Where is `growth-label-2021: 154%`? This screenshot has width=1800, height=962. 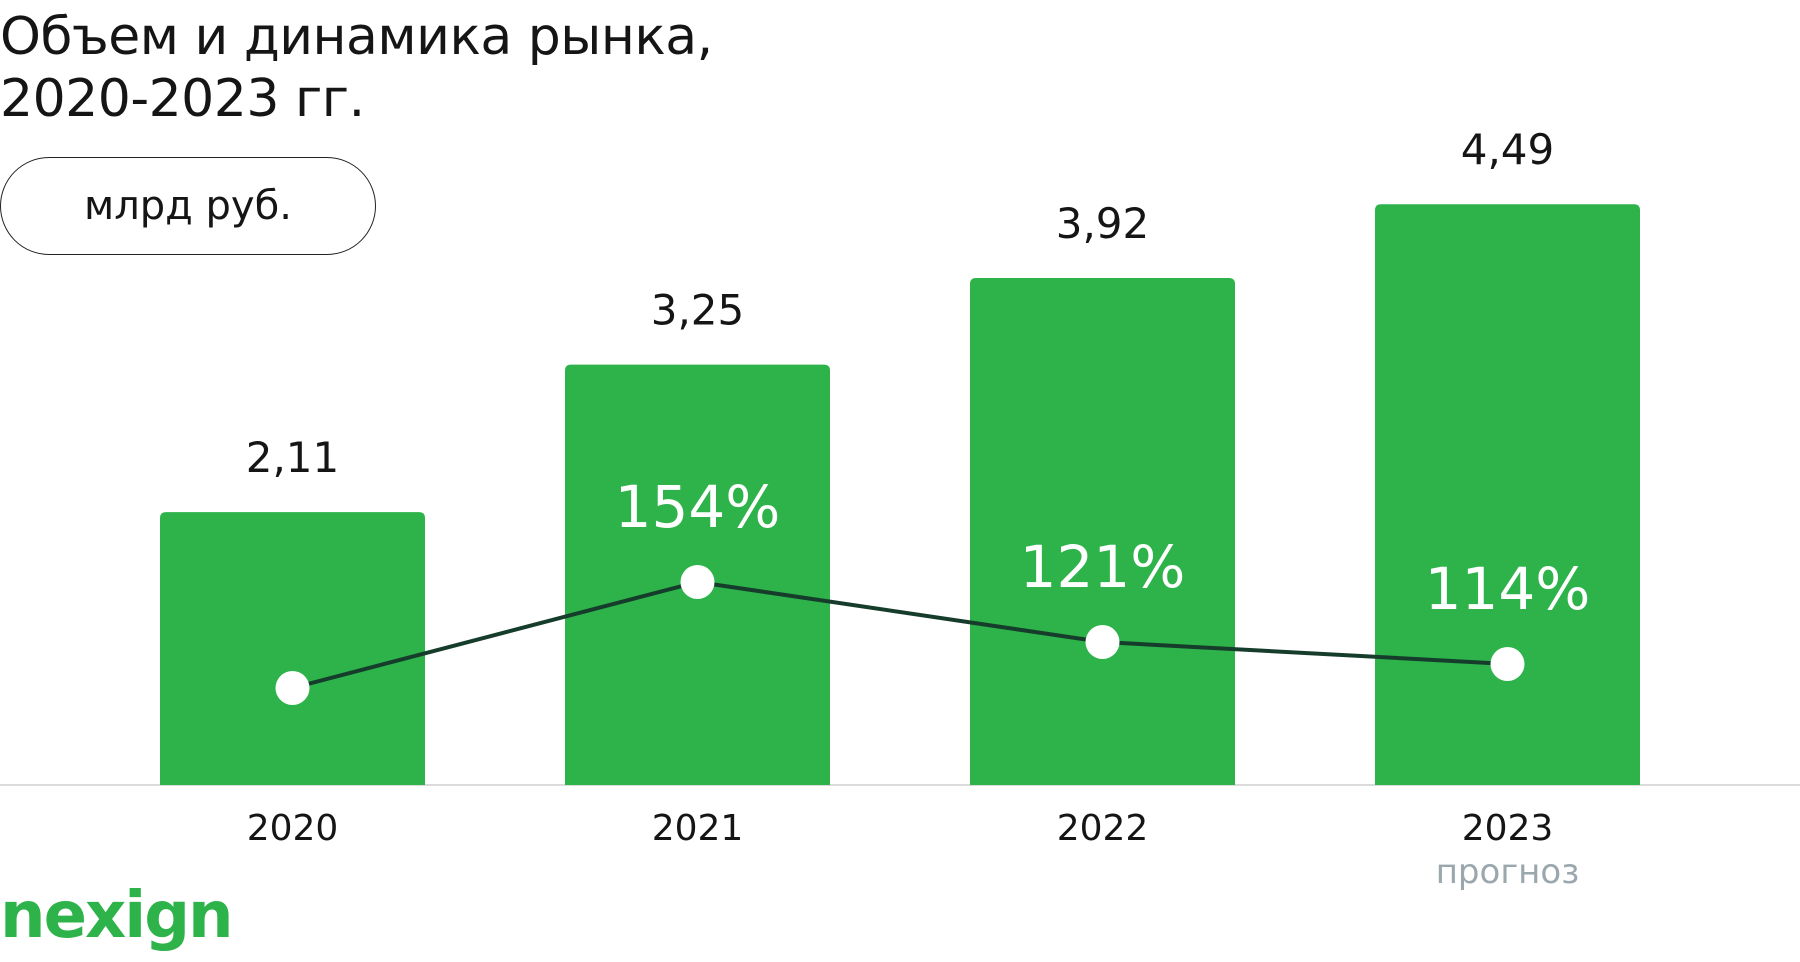
growth-label-2021: 154% is located at coordinates (698, 507).